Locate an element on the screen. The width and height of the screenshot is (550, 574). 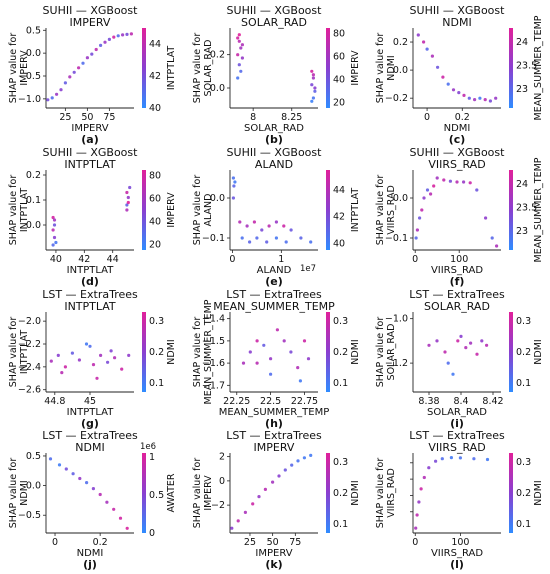
panel-label: (i) is located at coordinates (457, 423).